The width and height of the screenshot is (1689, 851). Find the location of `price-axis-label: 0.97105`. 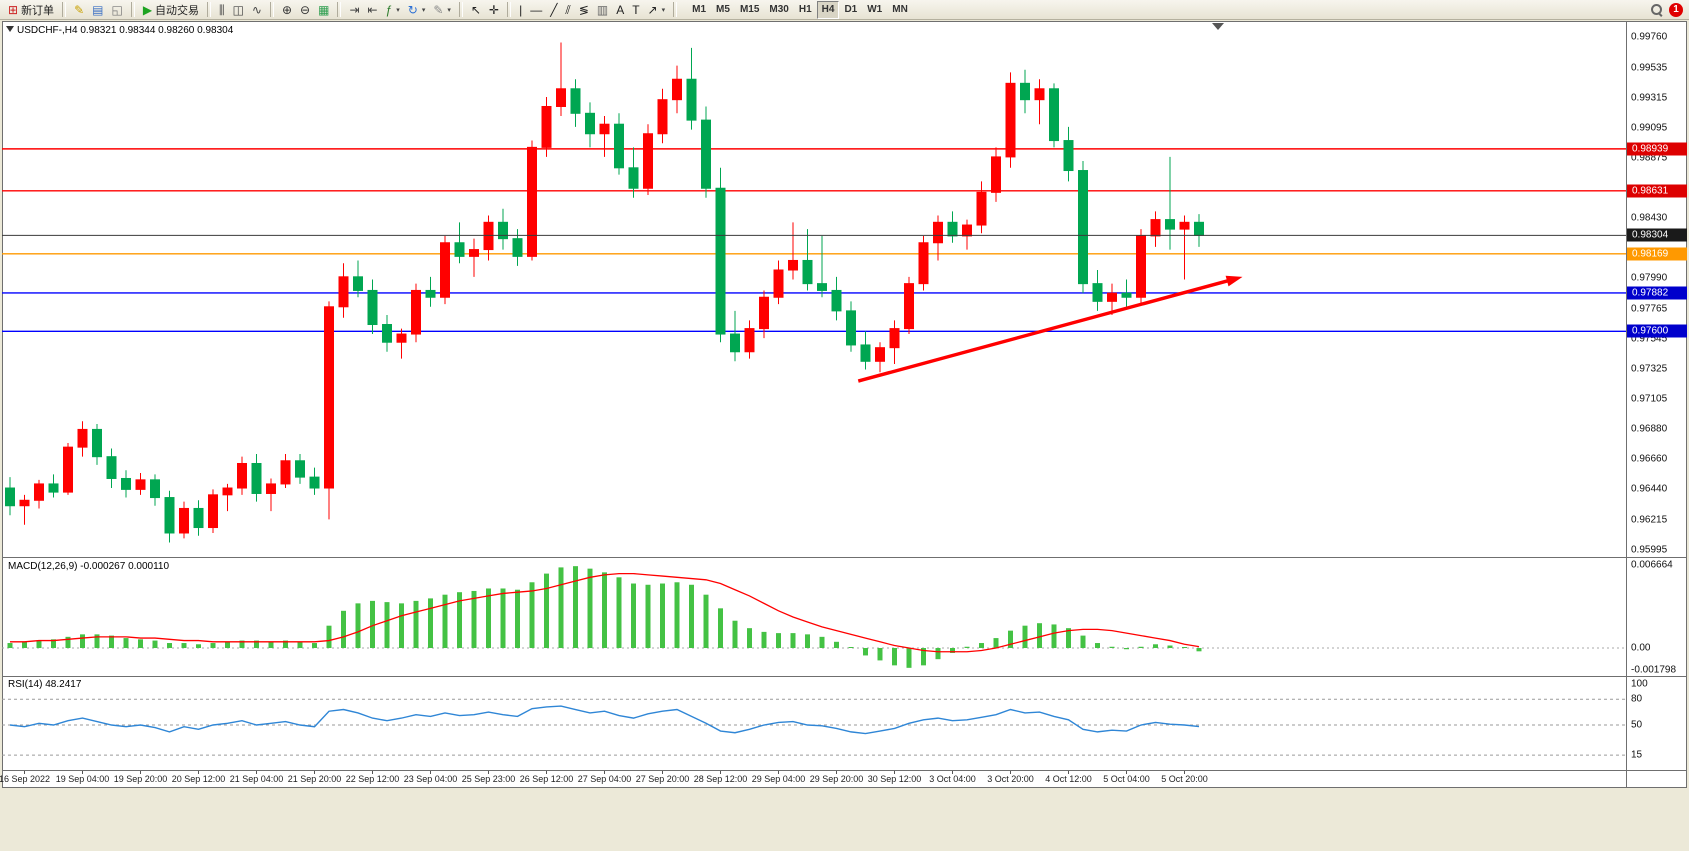

price-axis-label: 0.97105 is located at coordinates (1649, 399).